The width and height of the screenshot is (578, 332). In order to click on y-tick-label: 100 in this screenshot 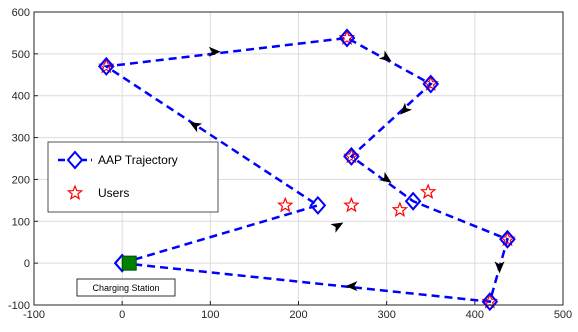, I will do `click(21, 222)`.